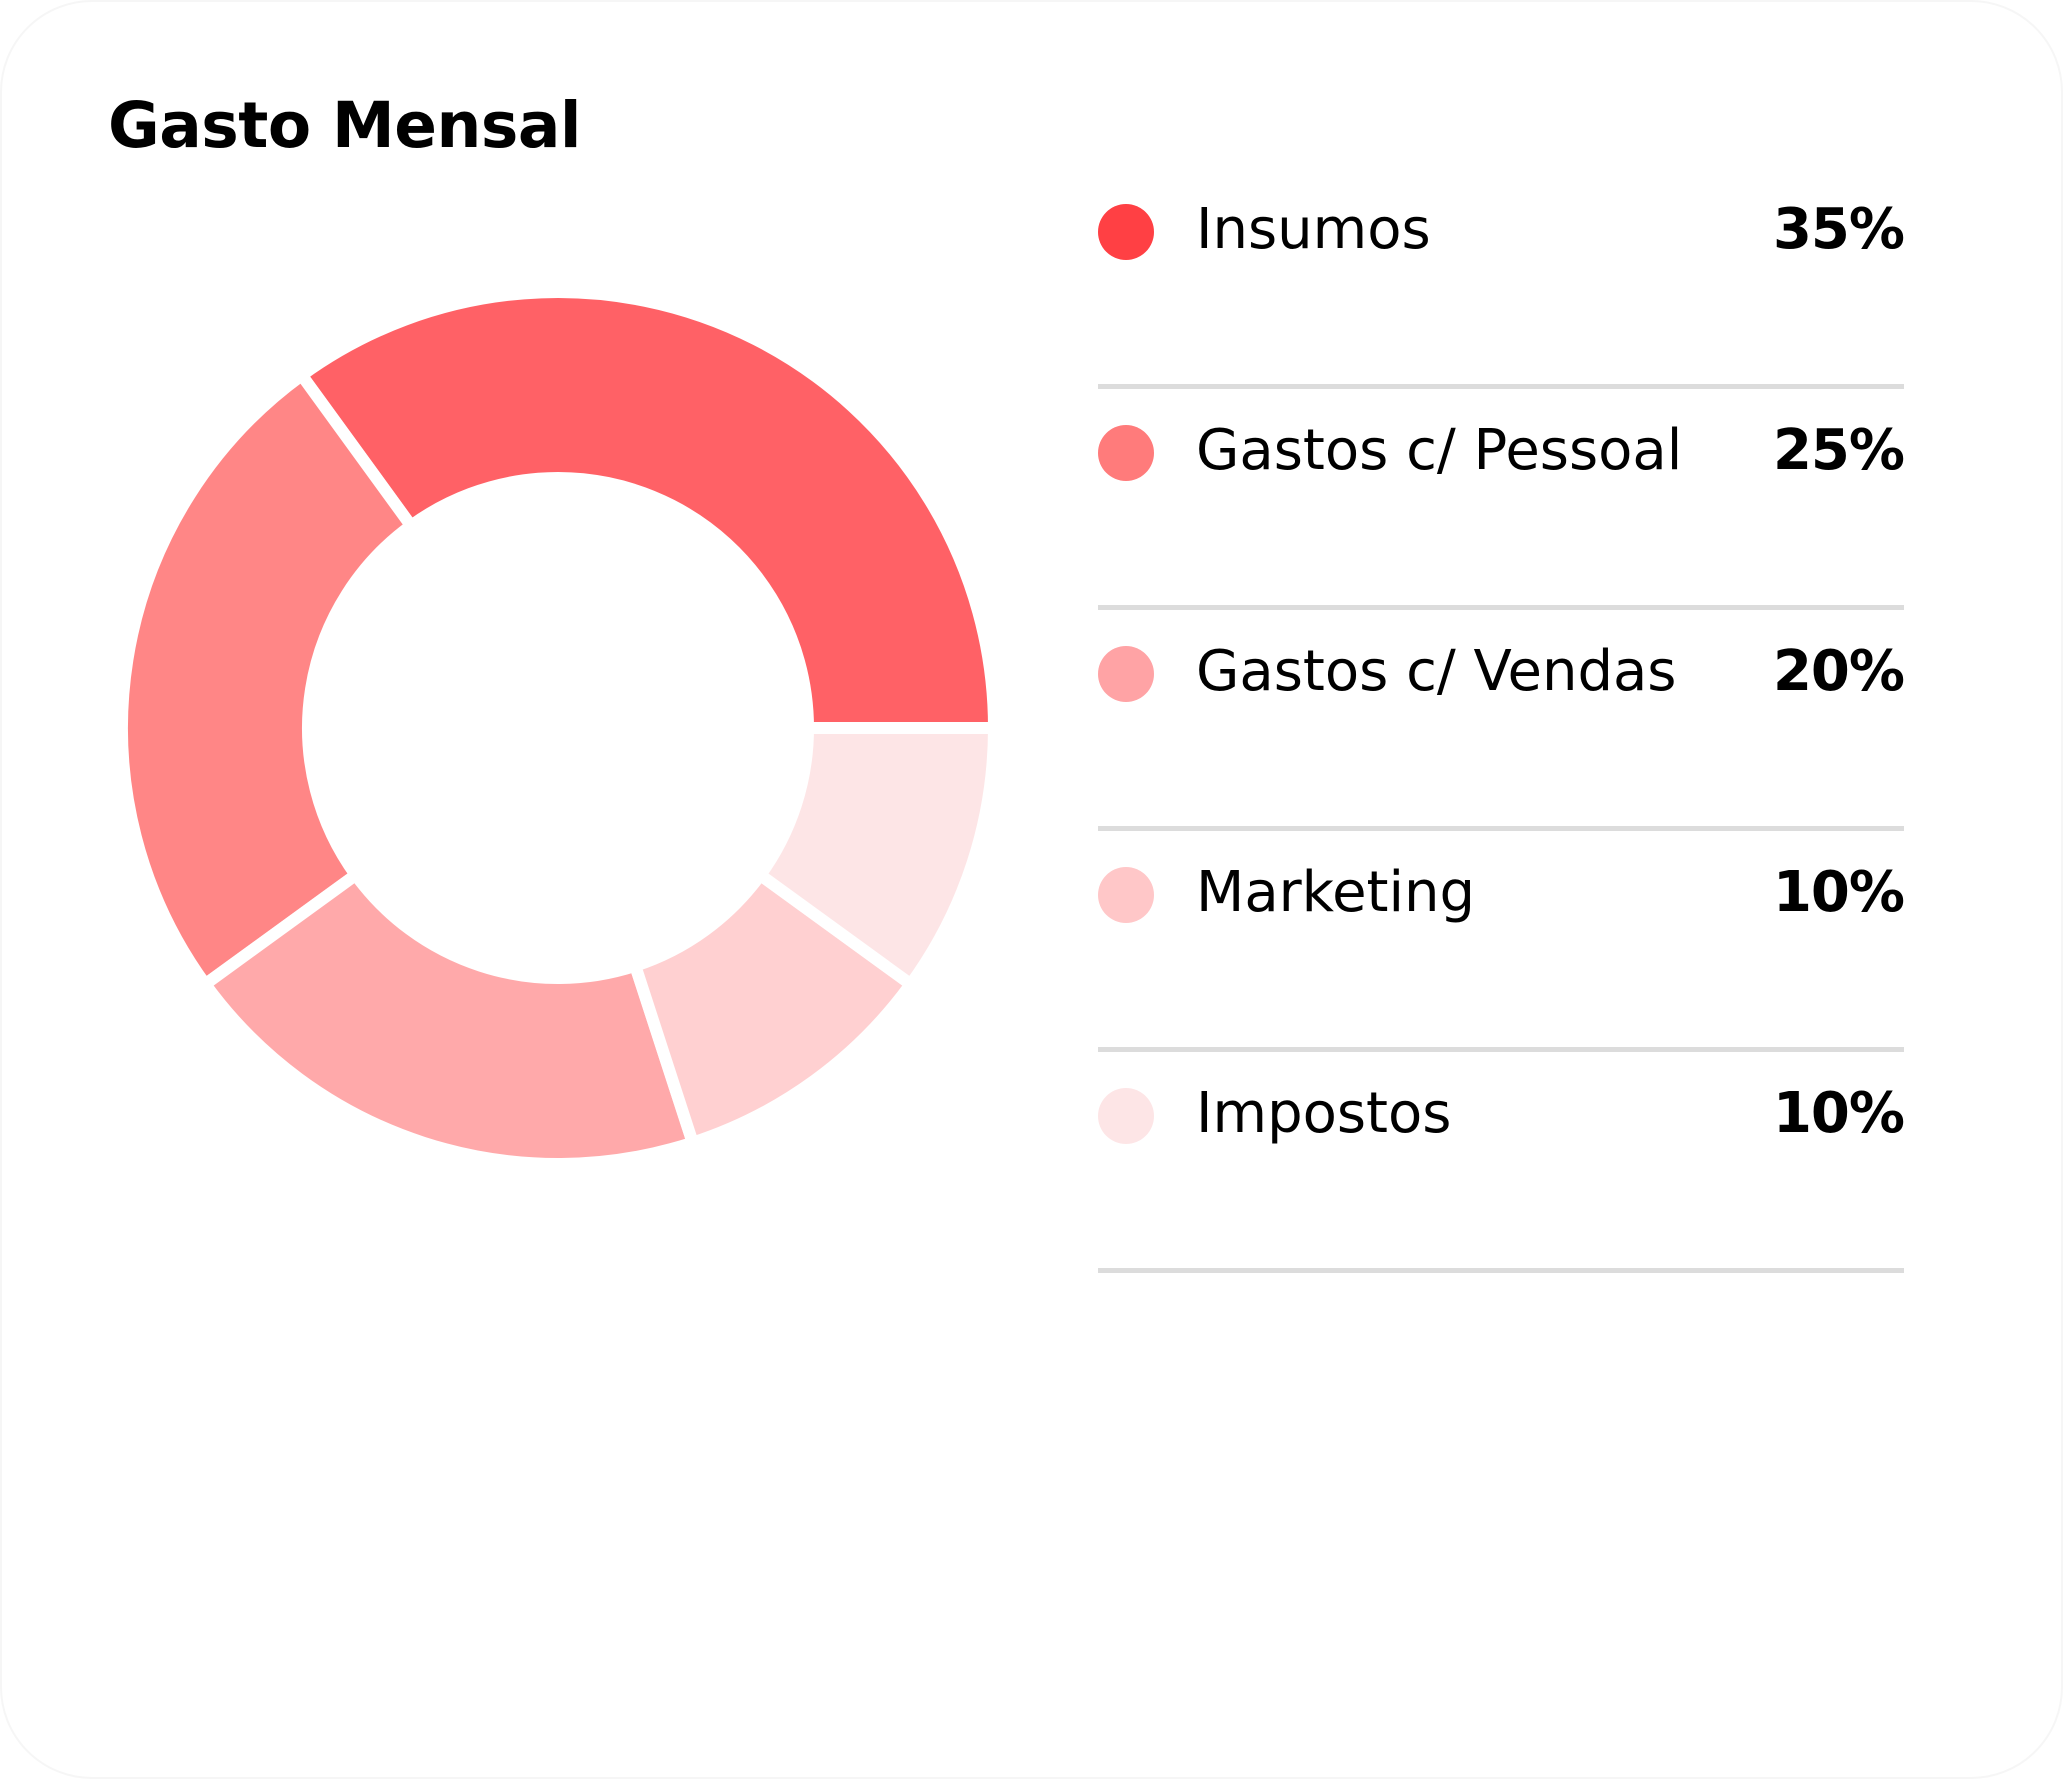  I want to click on donut-slice-gastos-c-vendas, so click(448, 1018).